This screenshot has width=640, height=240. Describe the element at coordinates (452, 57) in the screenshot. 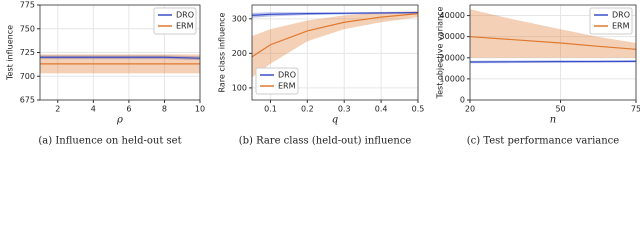

I see `y-tick-label: 20000` at that location.